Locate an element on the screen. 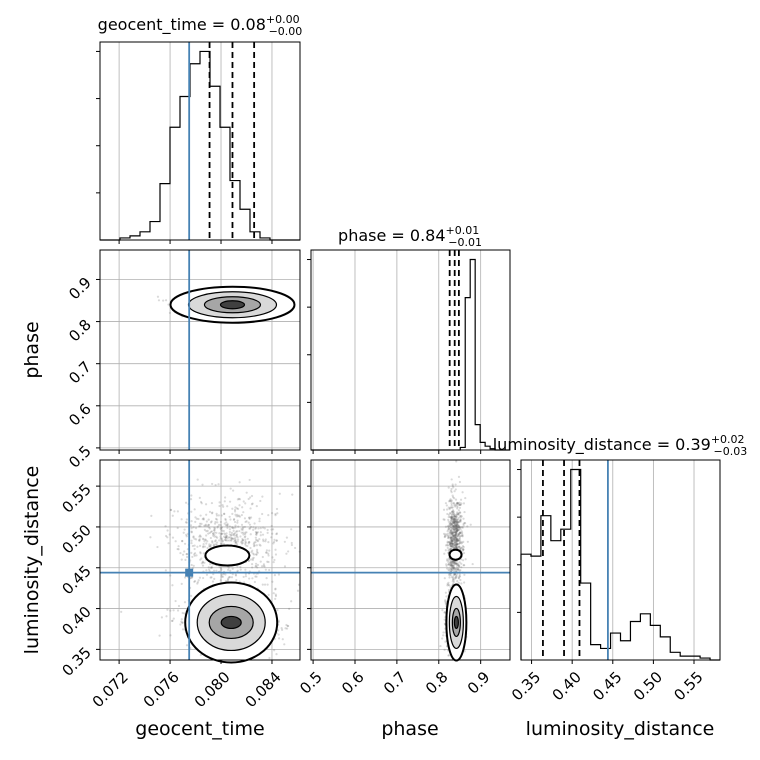 The image size is (760, 760). histogram-luminosity_distance is located at coordinates (620, 564).